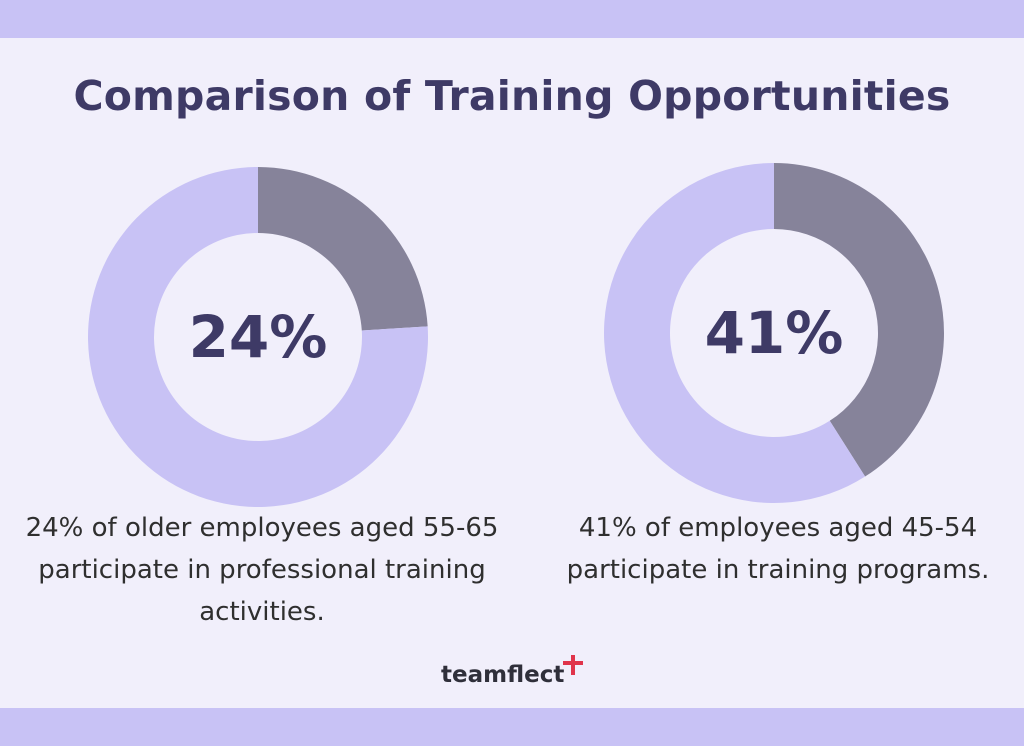  What do you see at coordinates (512, 96) in the screenshot?
I see `page-title: Comparison of Training Opportunities` at bounding box center [512, 96].